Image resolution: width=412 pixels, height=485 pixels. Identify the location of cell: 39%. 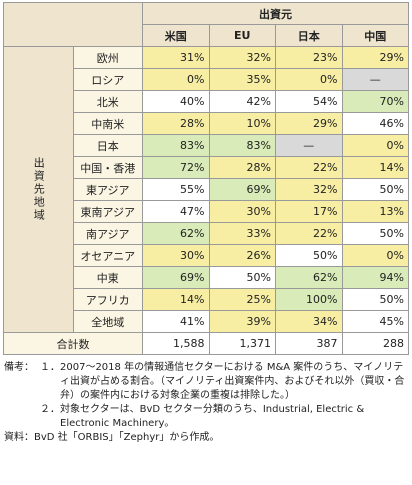
(242, 321).